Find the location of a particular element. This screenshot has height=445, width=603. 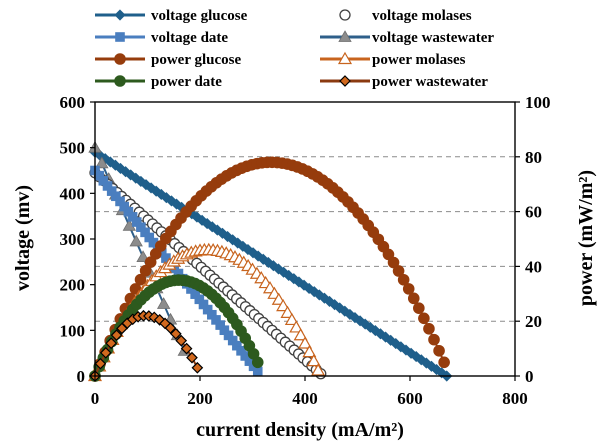

legend-label: voltage glucose is located at coordinates (199, 16).